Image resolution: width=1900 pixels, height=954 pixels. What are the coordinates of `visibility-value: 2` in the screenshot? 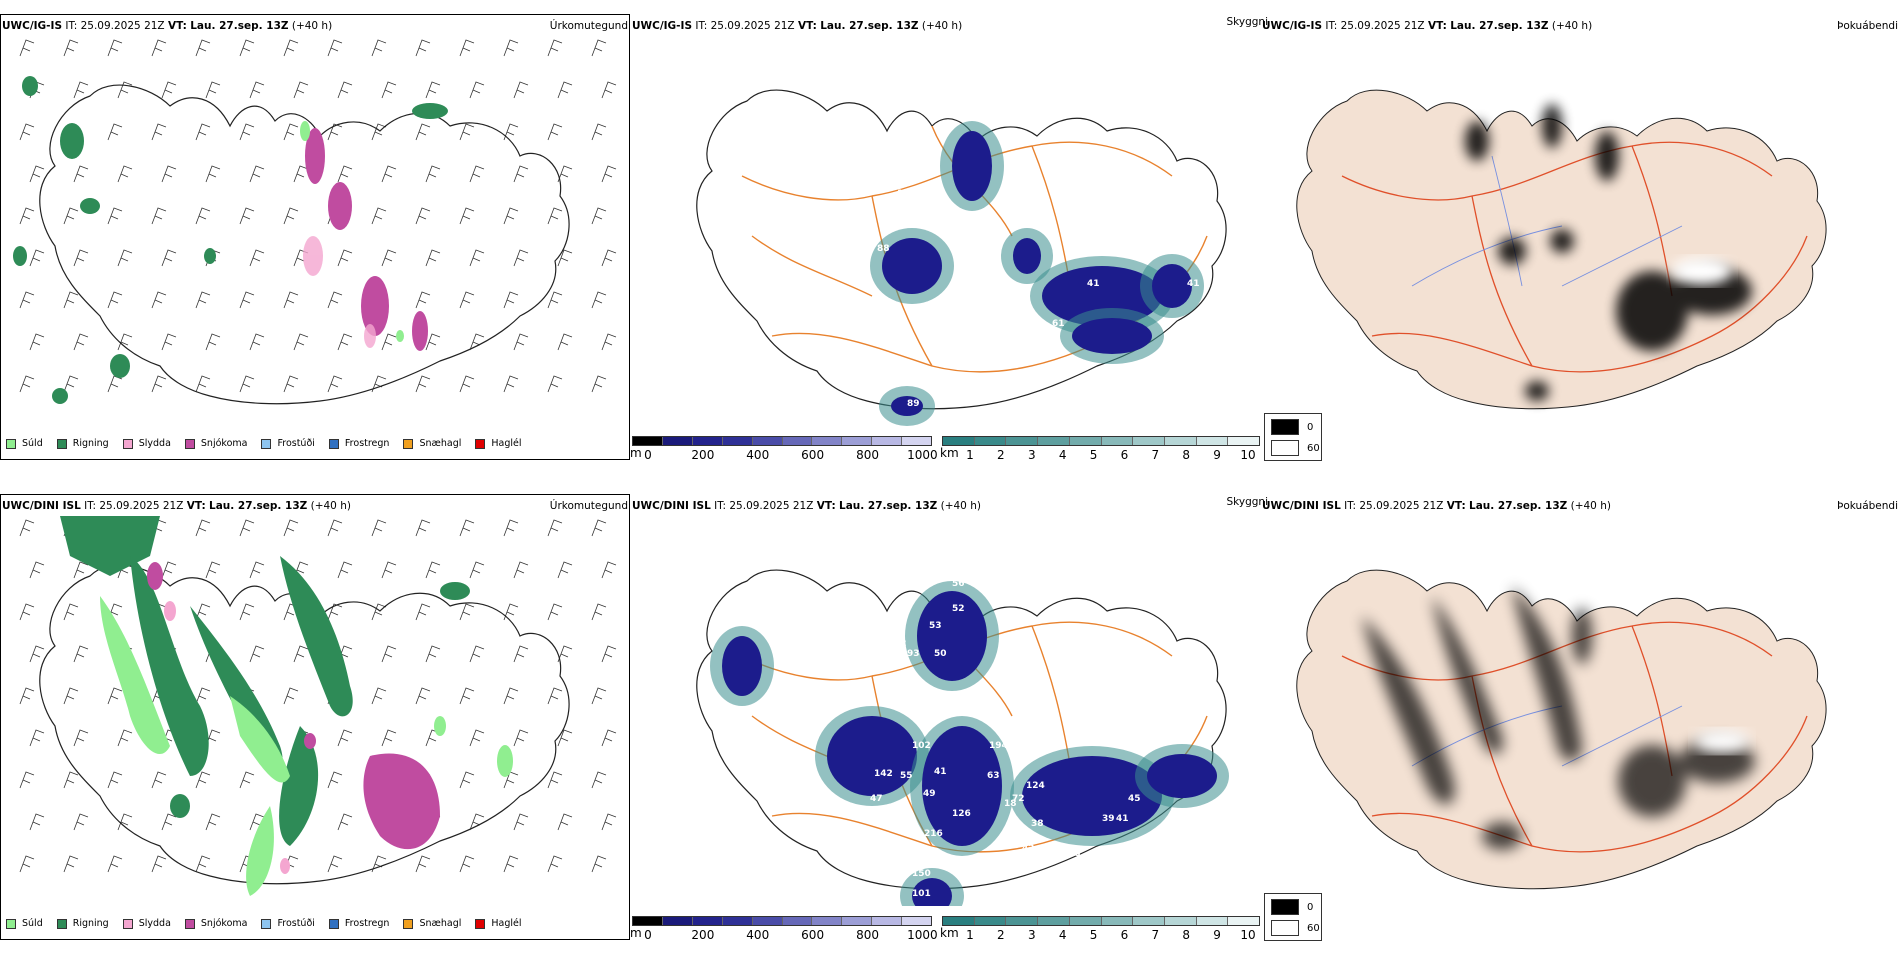 It's located at (900, 364).